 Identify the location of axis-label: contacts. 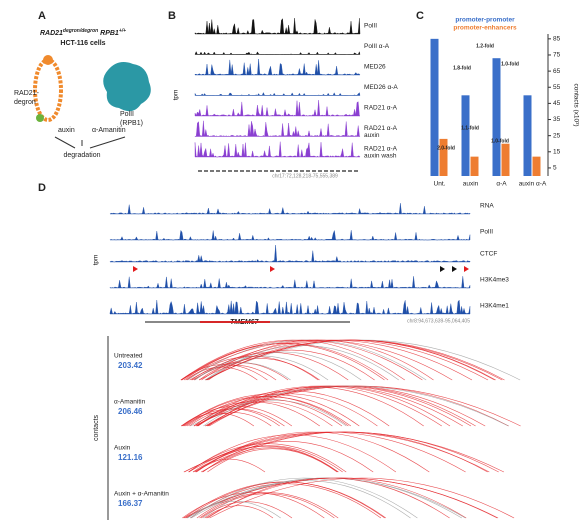
(96, 427).